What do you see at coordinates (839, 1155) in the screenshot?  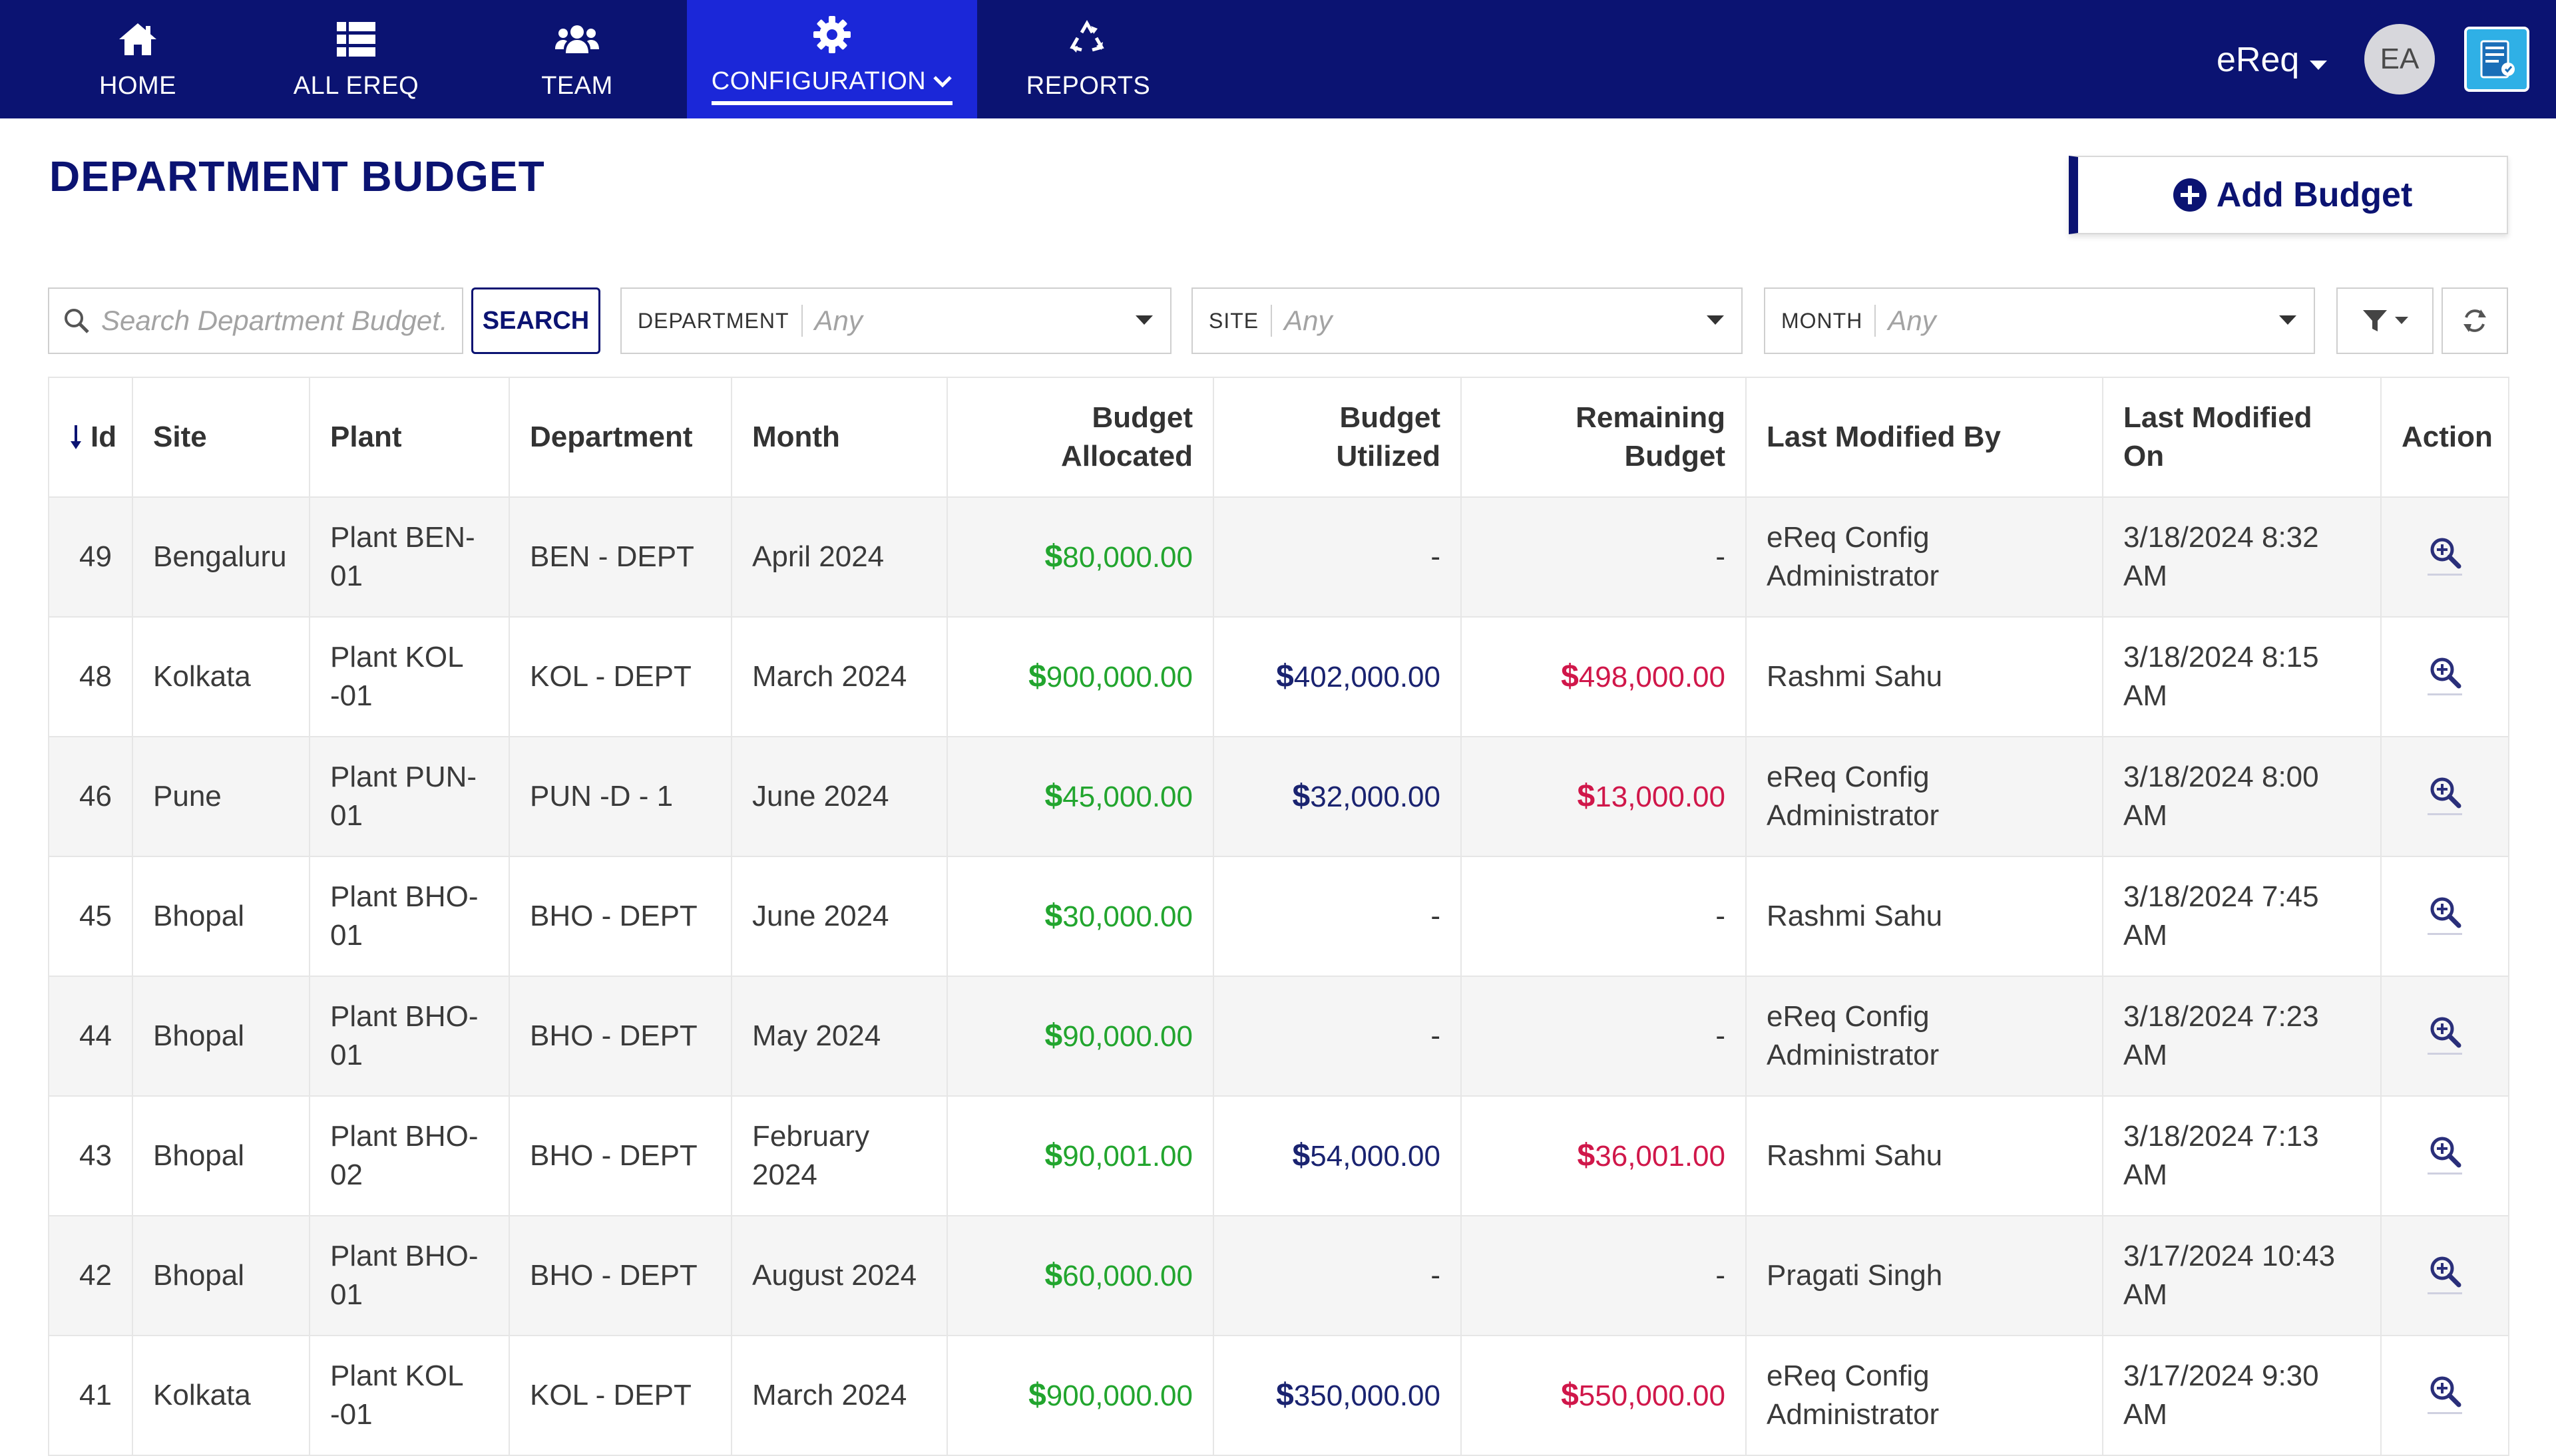 I see `month-cell: February 2024` at bounding box center [839, 1155].